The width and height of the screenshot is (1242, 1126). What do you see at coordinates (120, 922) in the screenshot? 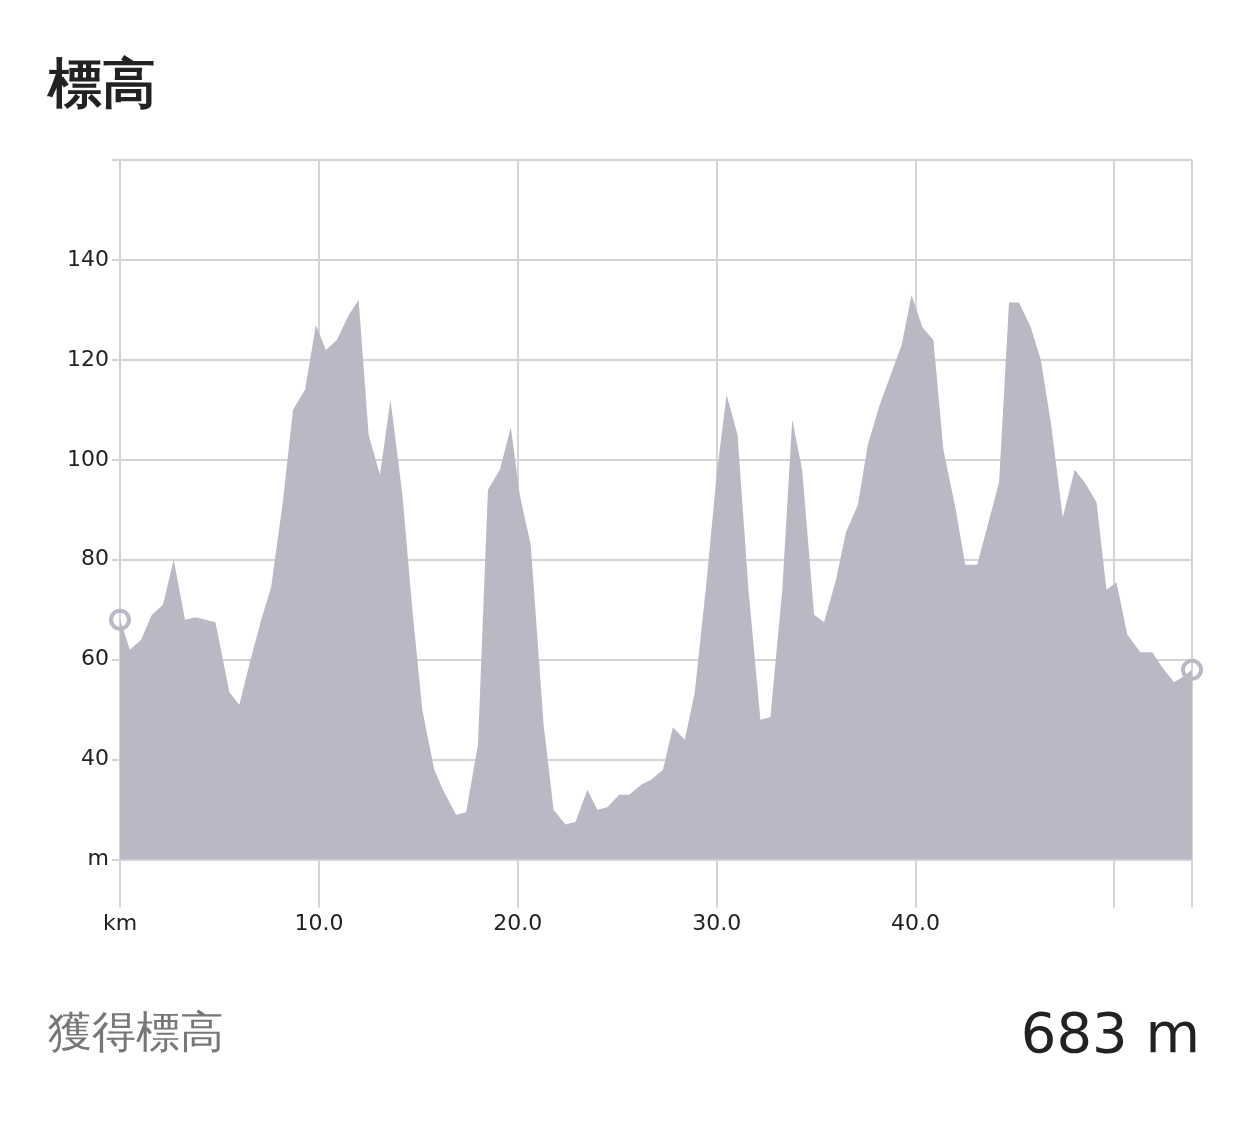
I see `x-tick-label: km` at bounding box center [120, 922].